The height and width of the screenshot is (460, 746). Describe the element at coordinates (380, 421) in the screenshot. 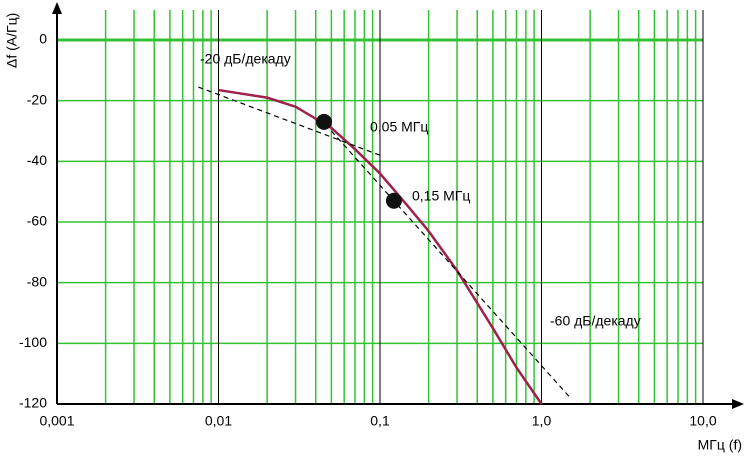

I see `x-tick-label: 0,1` at that location.